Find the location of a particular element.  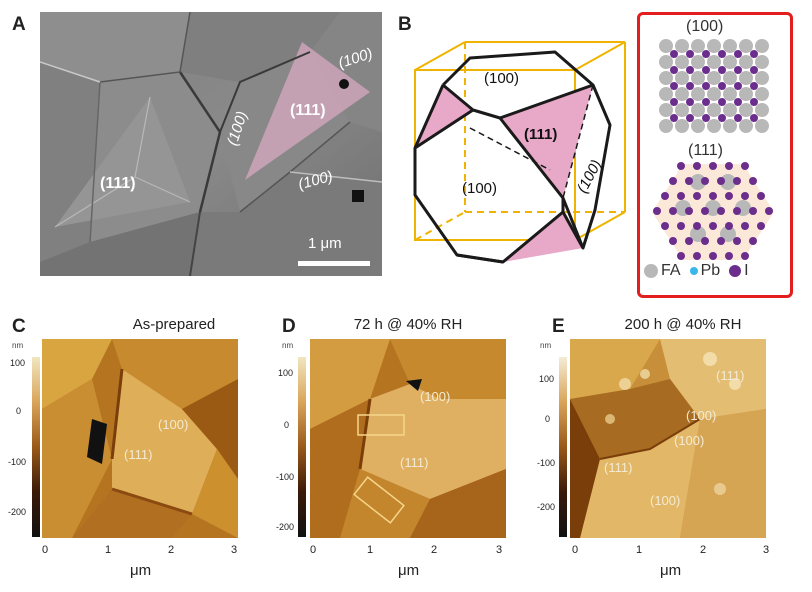

crystal-111-tri-bottom is located at coordinates (543, 237).